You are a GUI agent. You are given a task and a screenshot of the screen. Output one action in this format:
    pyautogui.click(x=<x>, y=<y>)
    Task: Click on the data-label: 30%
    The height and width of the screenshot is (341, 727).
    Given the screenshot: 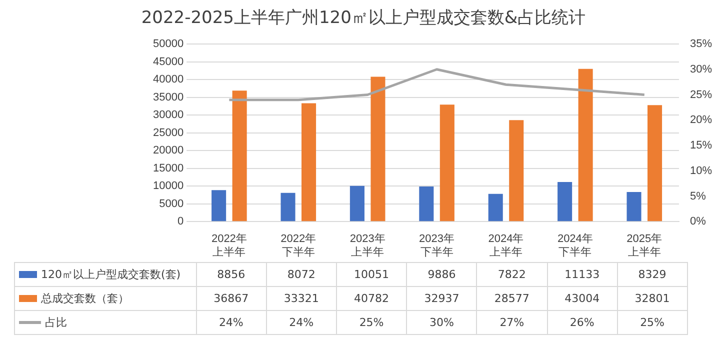 What is the action you would take?
    pyautogui.click(x=441, y=322)
    